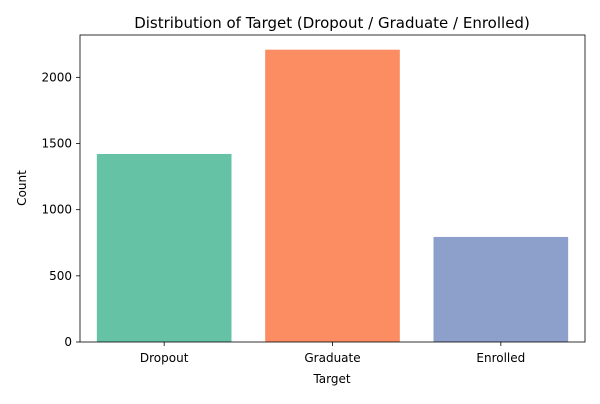  What do you see at coordinates (332, 358) in the screenshot?
I see `x-tick-label: Graduate` at bounding box center [332, 358].